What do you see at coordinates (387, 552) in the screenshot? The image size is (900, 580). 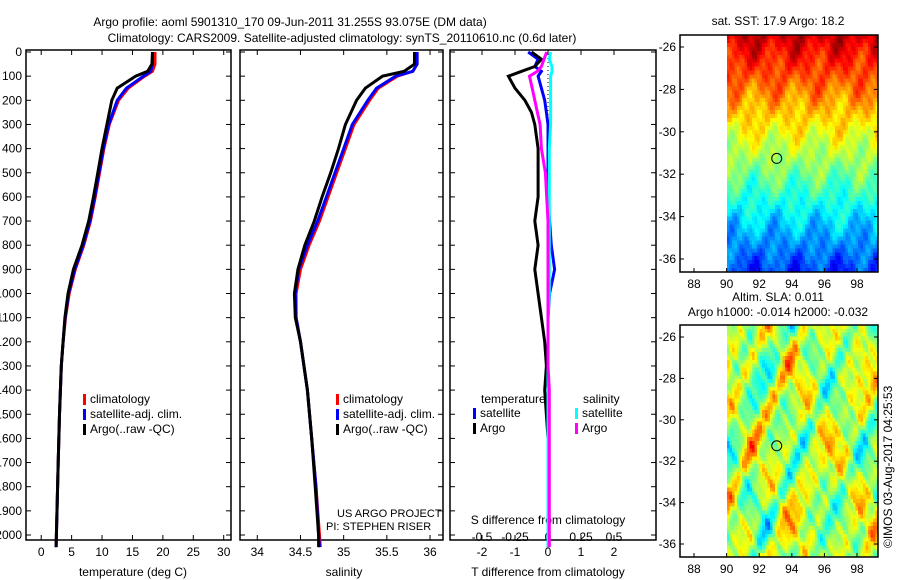 I see `x-tick-label: 35.5` at bounding box center [387, 552].